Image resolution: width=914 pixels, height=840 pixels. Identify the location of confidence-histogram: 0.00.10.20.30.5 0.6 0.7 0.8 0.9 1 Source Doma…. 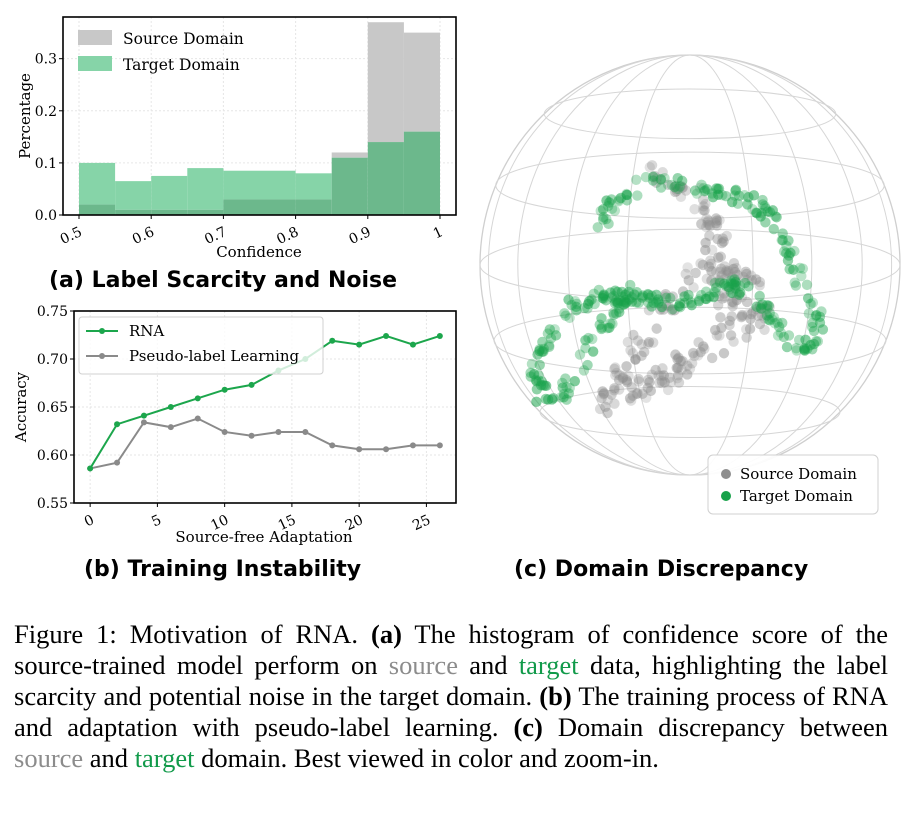
(236, 138).